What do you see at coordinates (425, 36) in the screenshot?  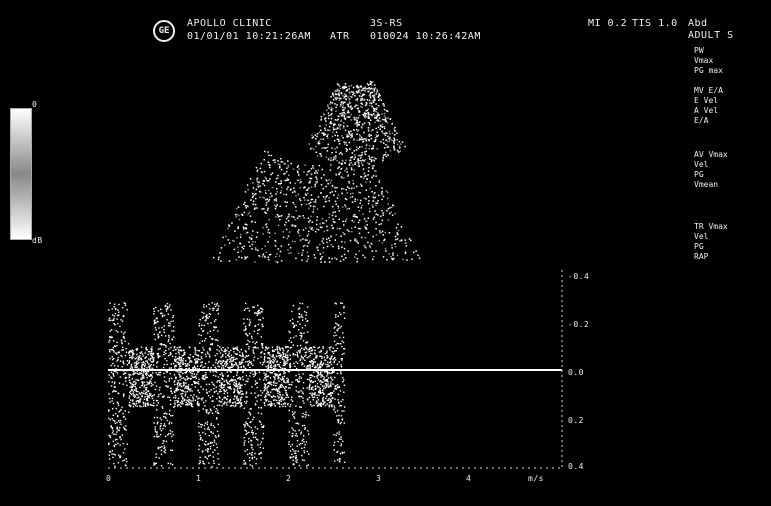 I see `exam-time: 010024 10:26:42AM` at bounding box center [425, 36].